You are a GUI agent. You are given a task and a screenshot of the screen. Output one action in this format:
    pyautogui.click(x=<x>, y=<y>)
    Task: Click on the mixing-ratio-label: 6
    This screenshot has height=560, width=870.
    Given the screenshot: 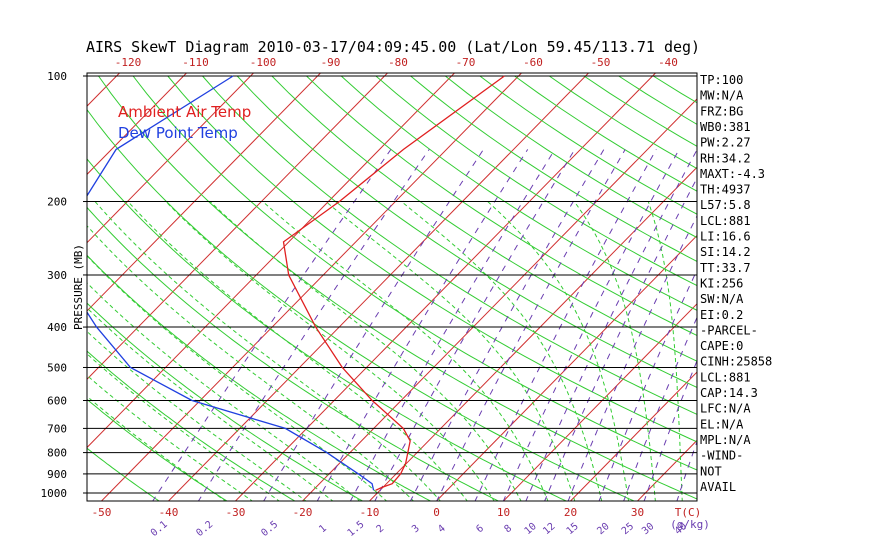 What is the action you would take?
    pyautogui.click(x=480, y=529)
    